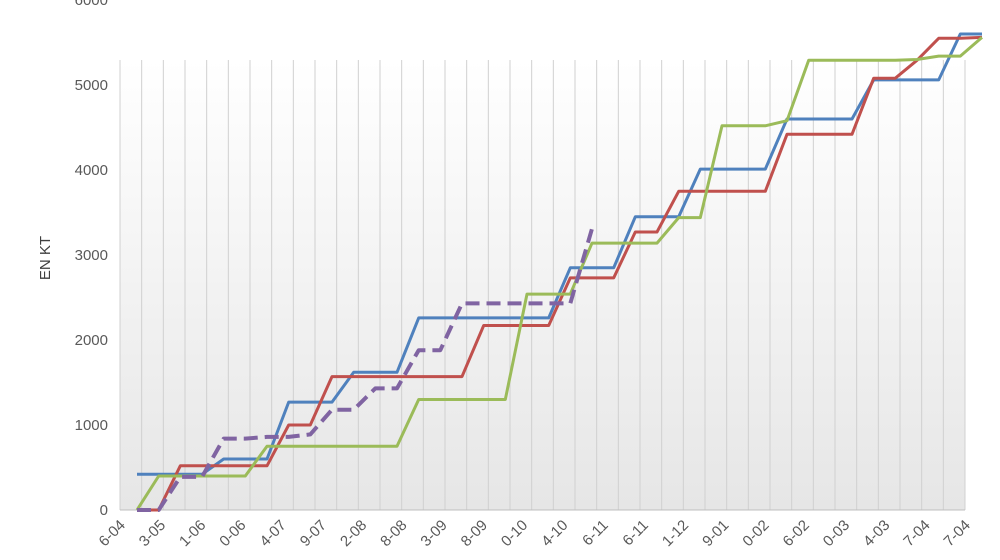 Image resolution: width=1000 pixels, height=560 pixels. Describe the element at coordinates (675, 533) in the screenshot. I see `x-tick-label: 1-12` at that location.